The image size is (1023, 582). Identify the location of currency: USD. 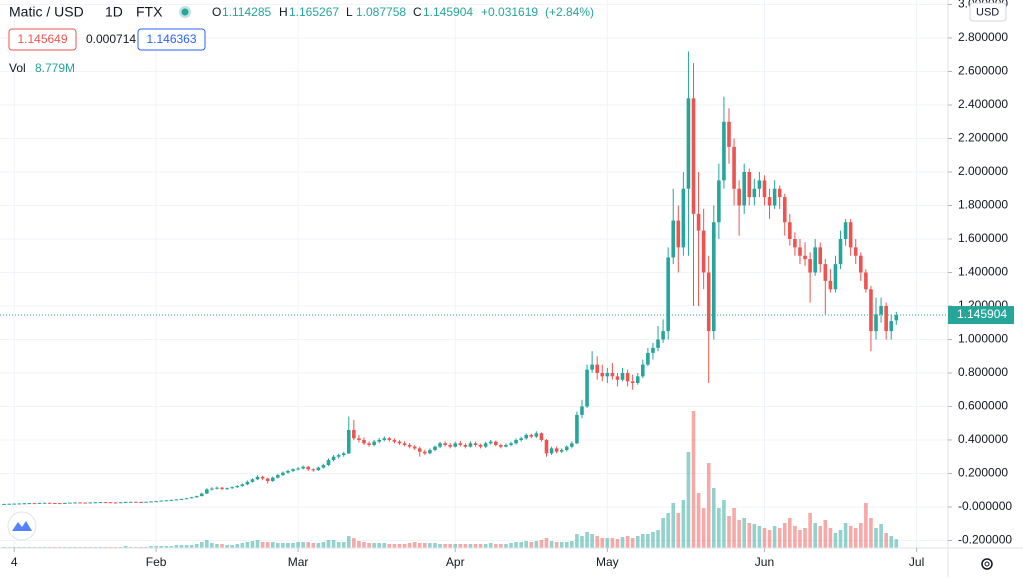
(987, 12).